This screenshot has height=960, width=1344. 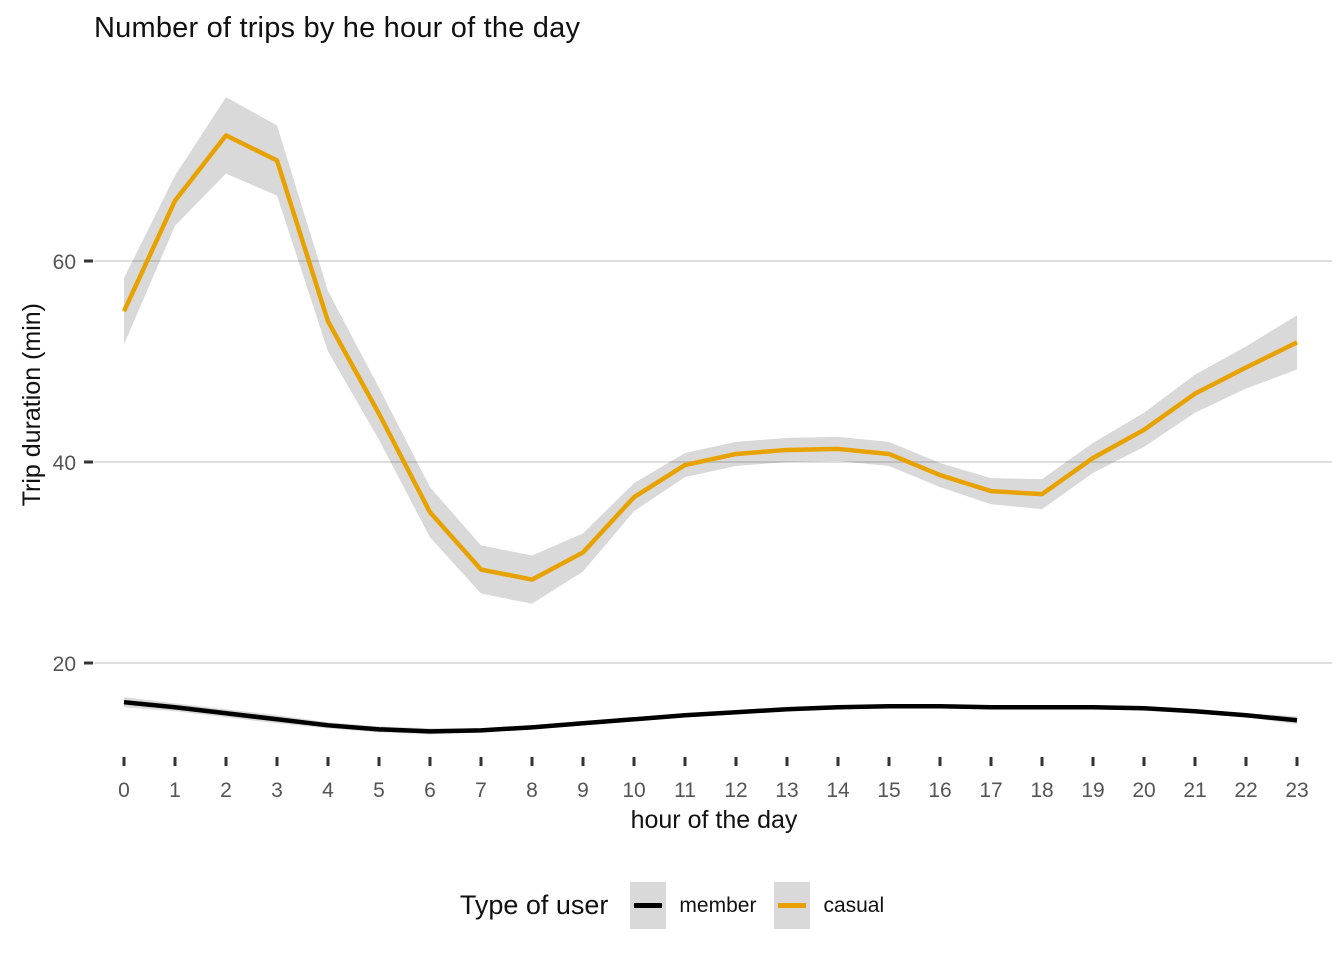 What do you see at coordinates (1143, 790) in the screenshot?
I see `x-tick-label-20: 20` at bounding box center [1143, 790].